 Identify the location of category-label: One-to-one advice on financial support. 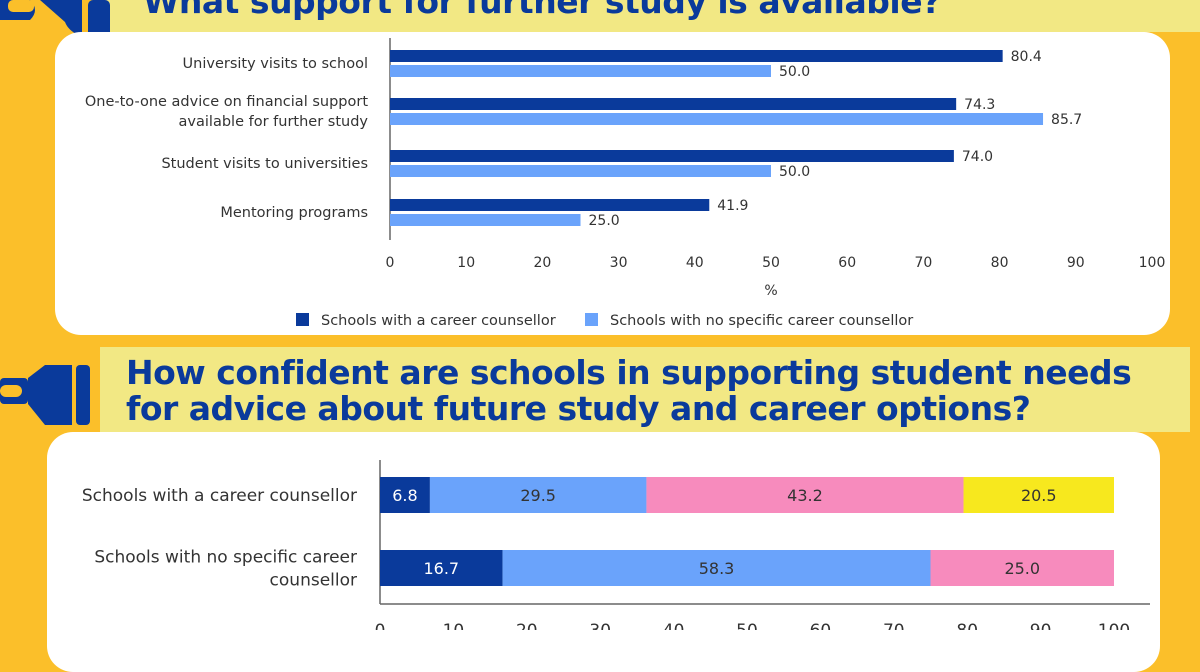
(226, 102).